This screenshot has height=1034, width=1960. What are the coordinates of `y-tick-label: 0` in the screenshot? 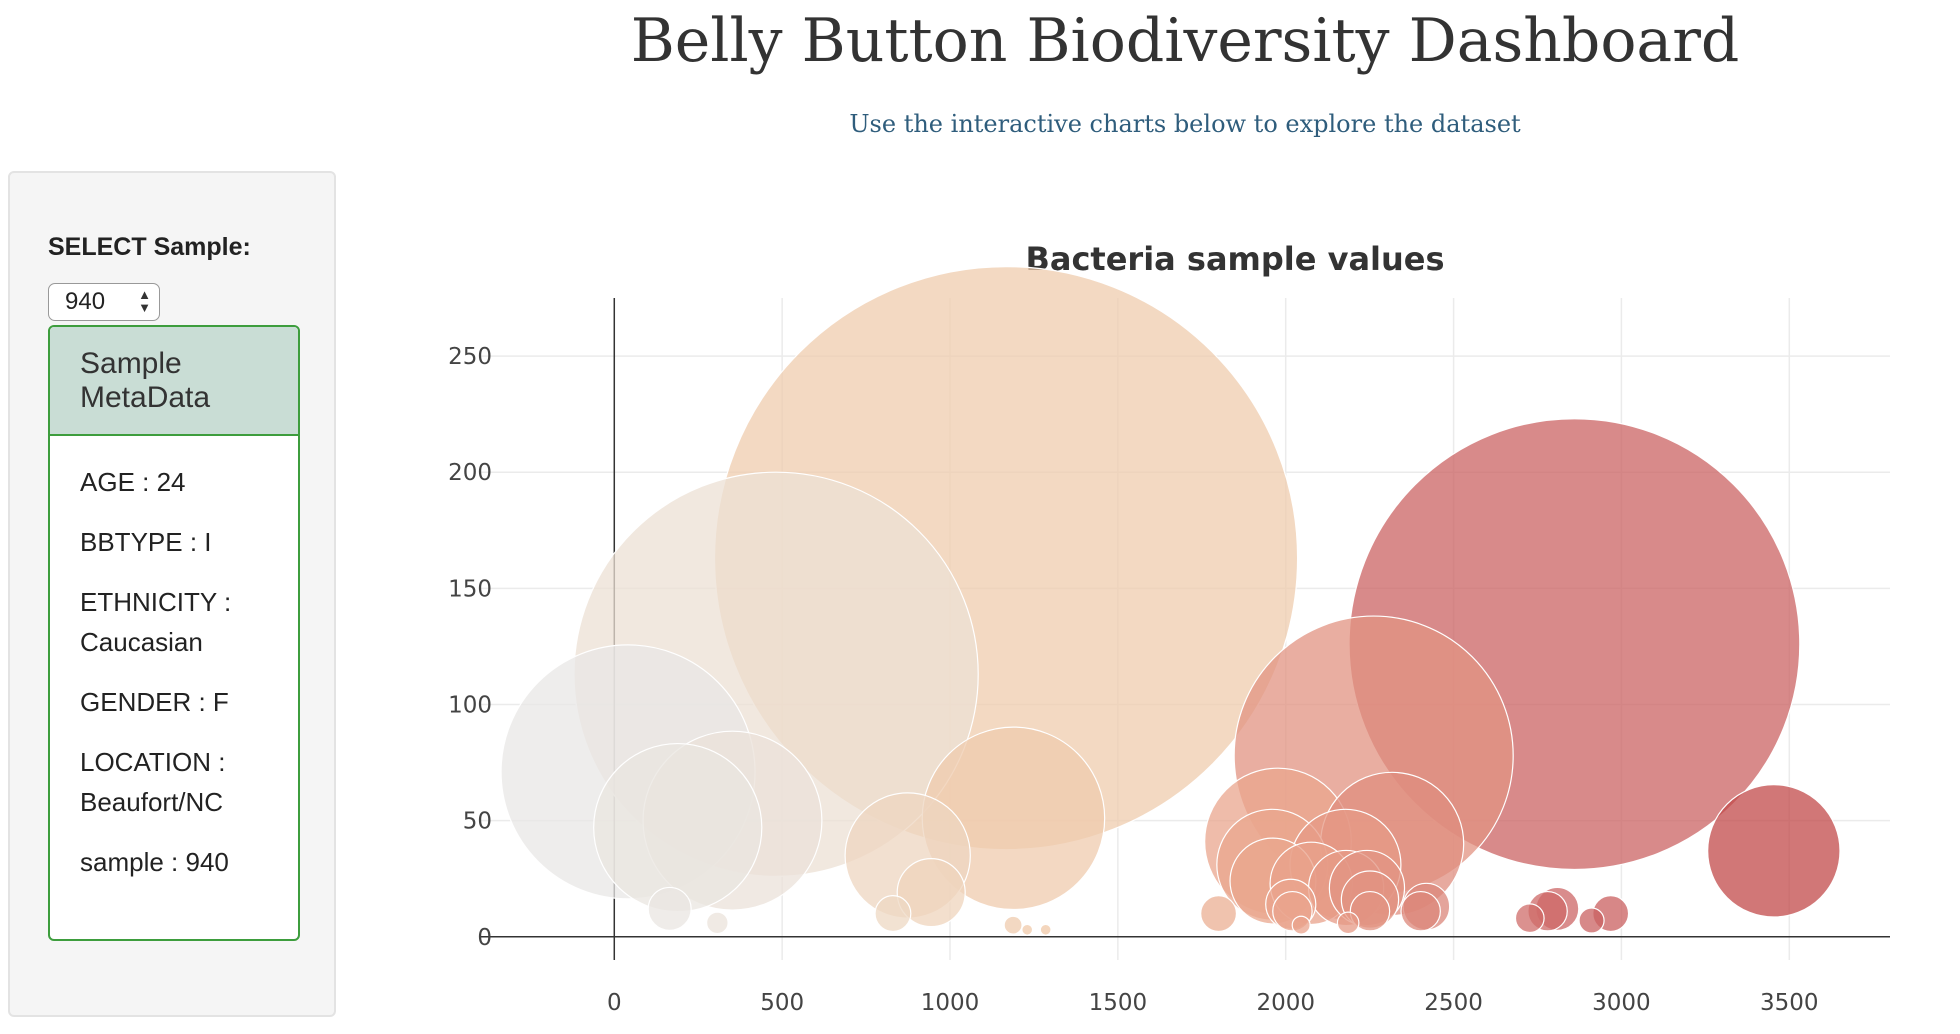 It's located at (484, 938).